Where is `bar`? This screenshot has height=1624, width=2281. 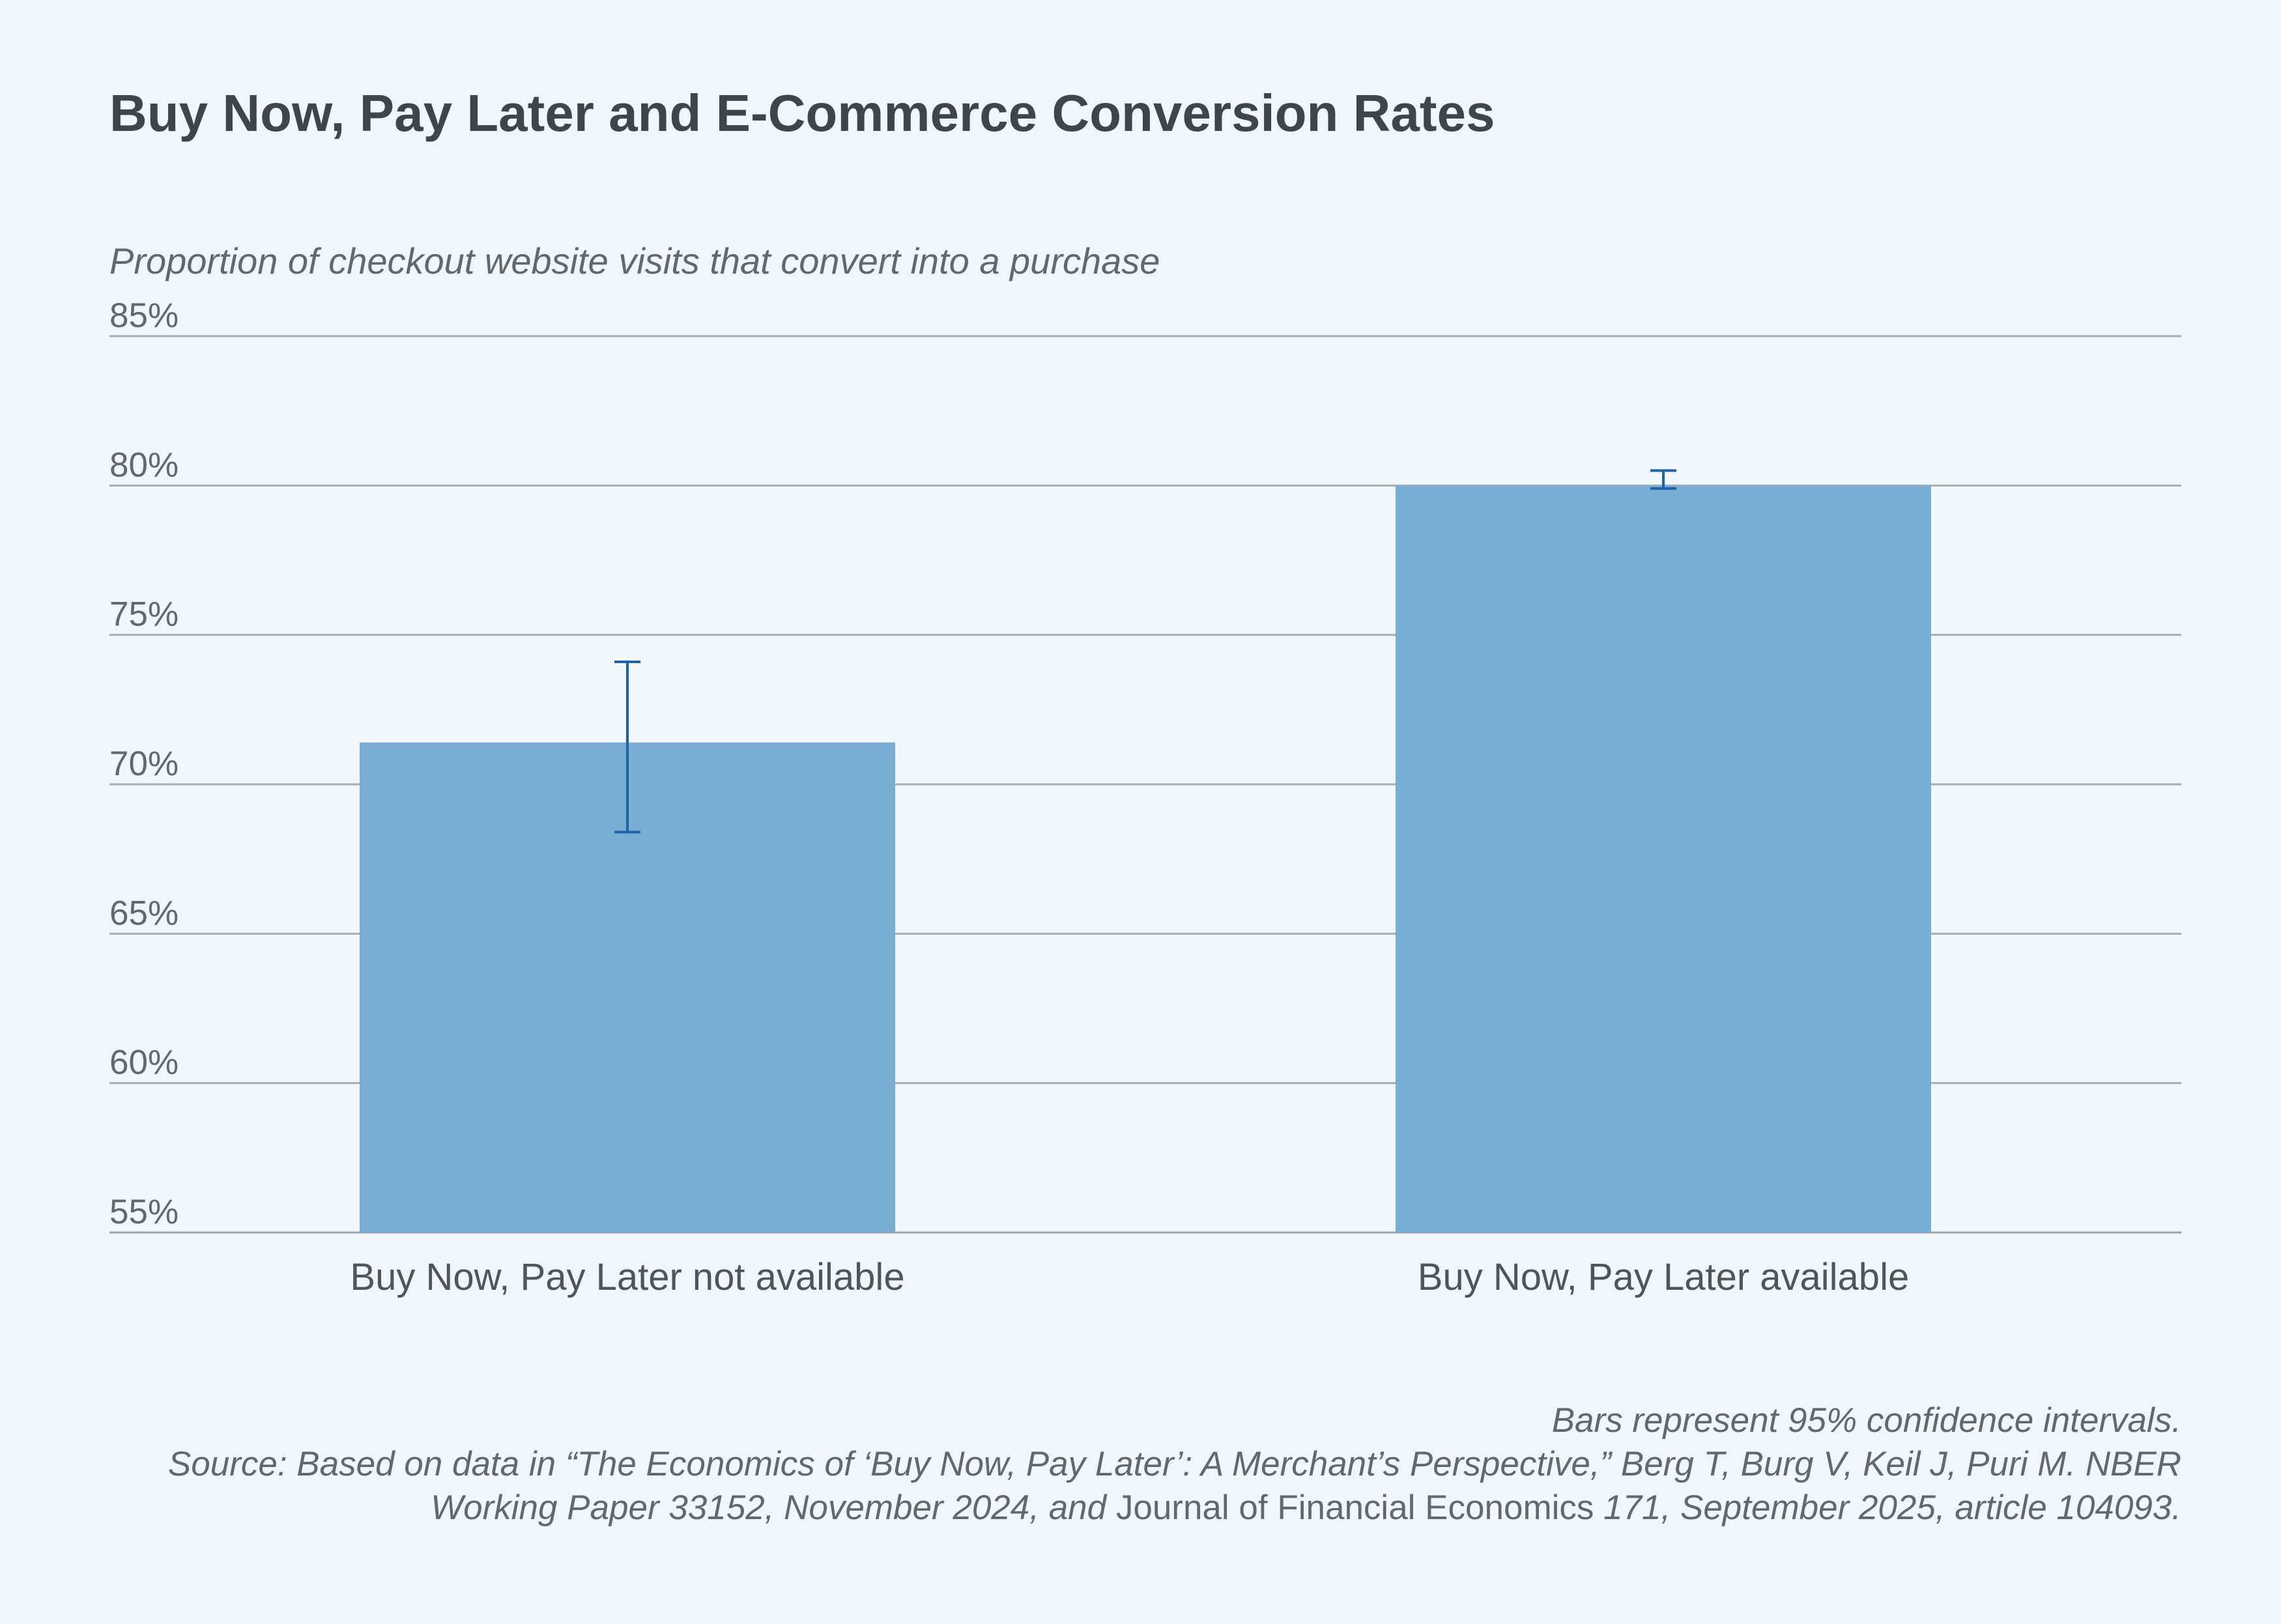
bar is located at coordinates (1663, 859).